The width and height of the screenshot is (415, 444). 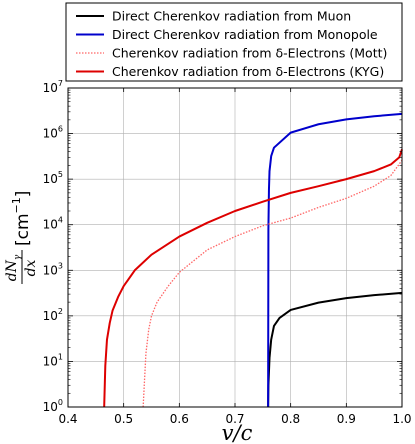 I want to click on y-label-numerator: dNγ, so click(x=13, y=267).